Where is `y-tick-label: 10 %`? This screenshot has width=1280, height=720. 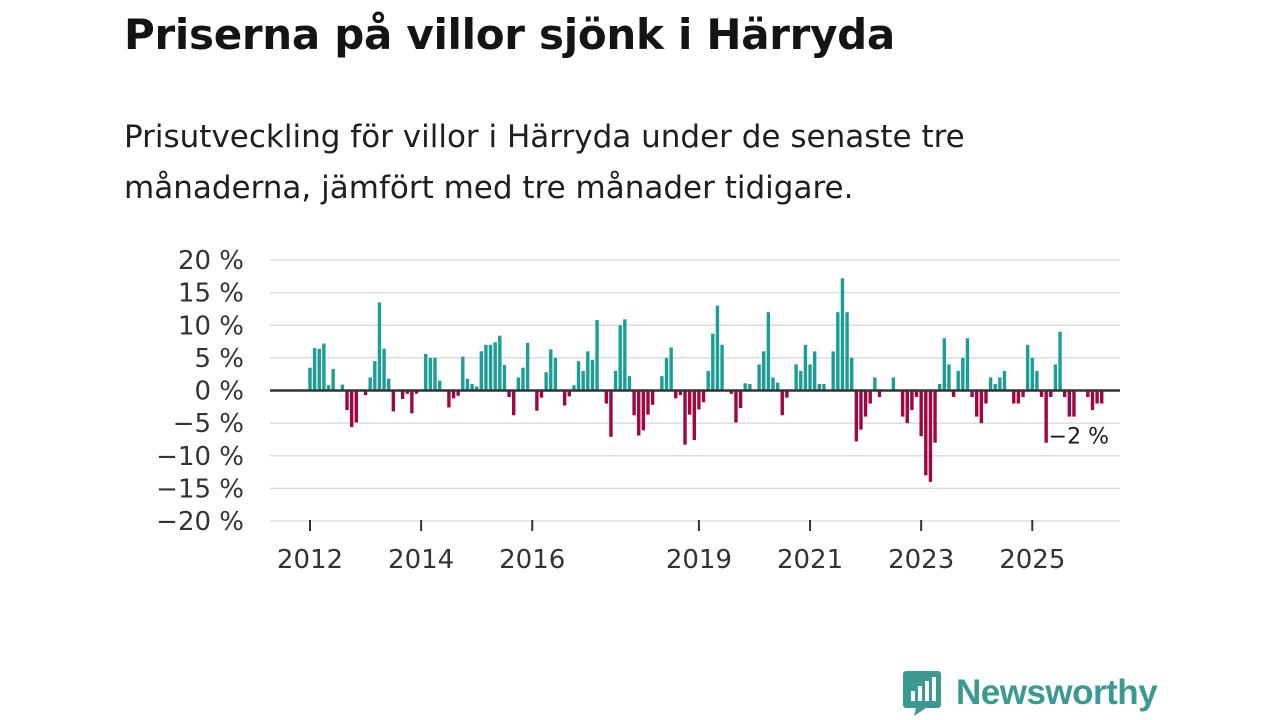 y-tick-label: 10 % is located at coordinates (211, 326).